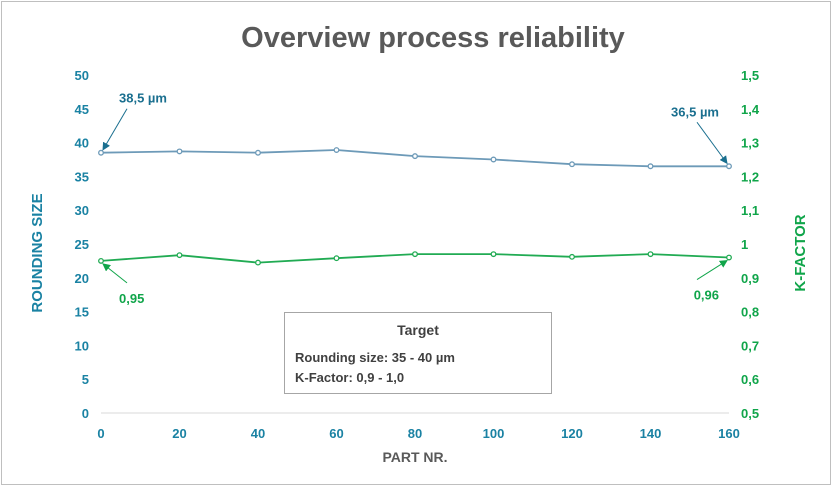  I want to click on right-tick-label: 0,9, so click(750, 278).